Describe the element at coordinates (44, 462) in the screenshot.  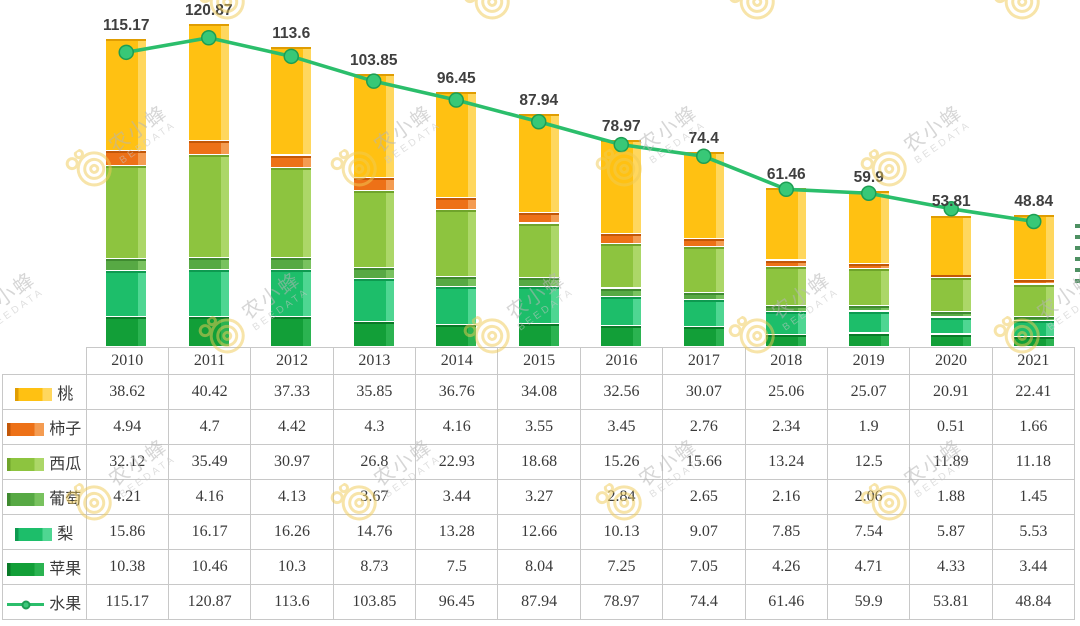
I see `legend-cell: 西瓜` at that location.